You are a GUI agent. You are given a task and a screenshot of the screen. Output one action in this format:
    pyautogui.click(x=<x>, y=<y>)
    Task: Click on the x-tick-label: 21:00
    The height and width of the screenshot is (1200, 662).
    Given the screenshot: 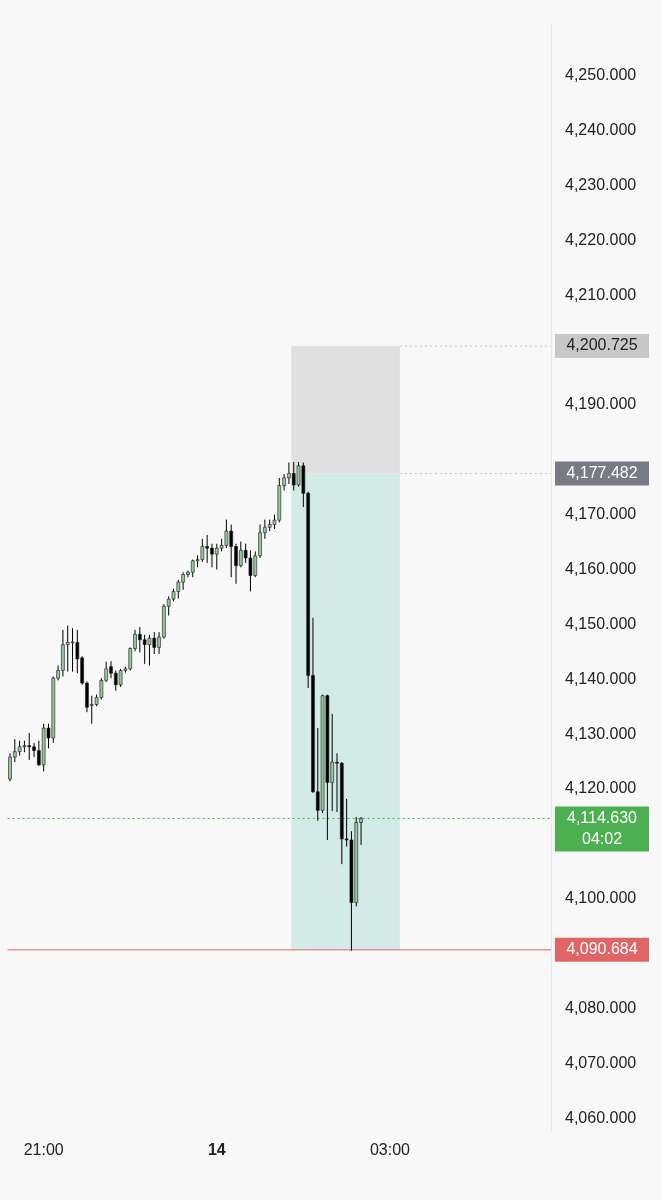 What is the action you would take?
    pyautogui.click(x=43, y=1149)
    